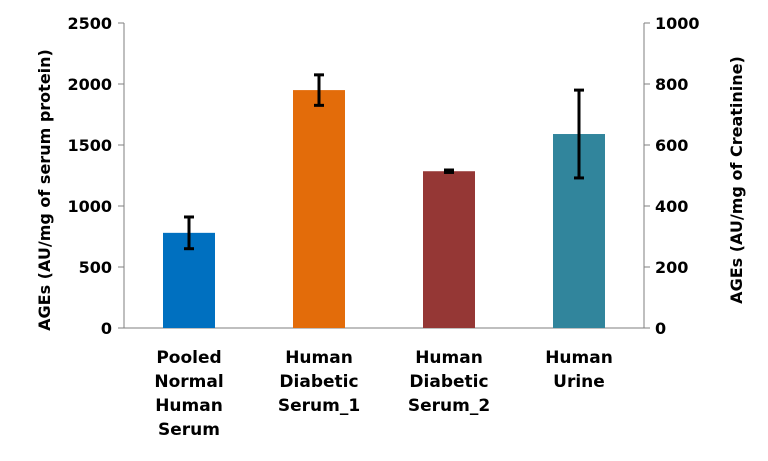  I want to click on y-axis-title-right: AGEs (AU/mg of Creatinine), so click(736, 180).